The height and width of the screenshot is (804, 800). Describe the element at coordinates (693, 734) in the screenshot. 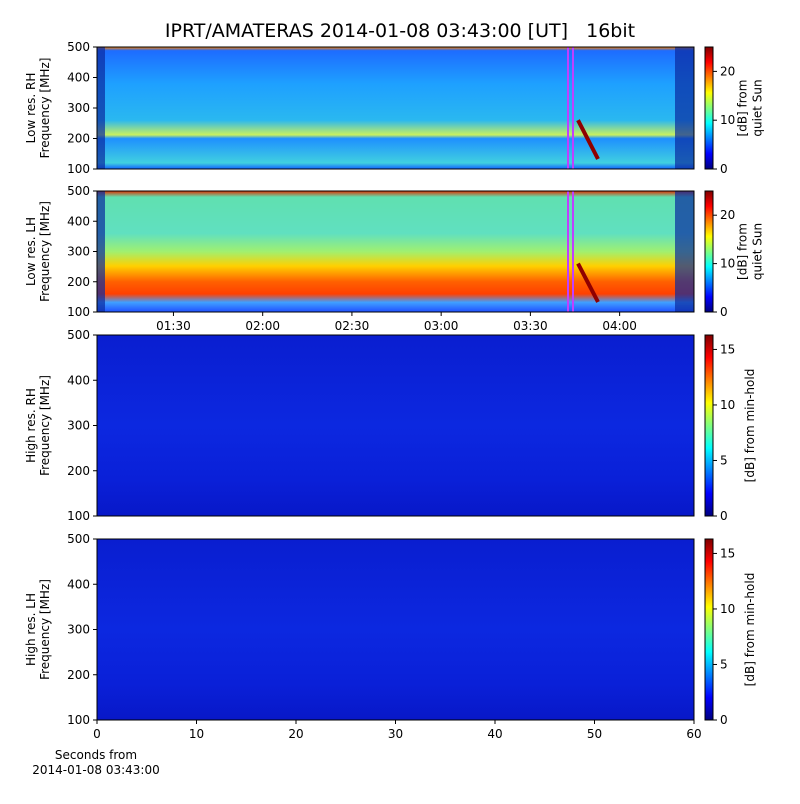

I see `x-tick-label: 60` at that location.